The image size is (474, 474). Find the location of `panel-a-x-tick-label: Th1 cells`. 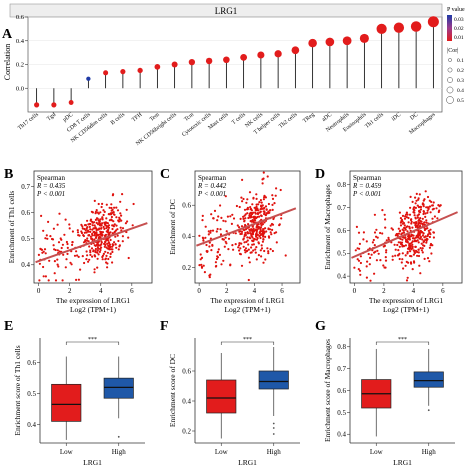

panel-a-x-tick-label: Th1 cells is located at coordinates (374, 120).